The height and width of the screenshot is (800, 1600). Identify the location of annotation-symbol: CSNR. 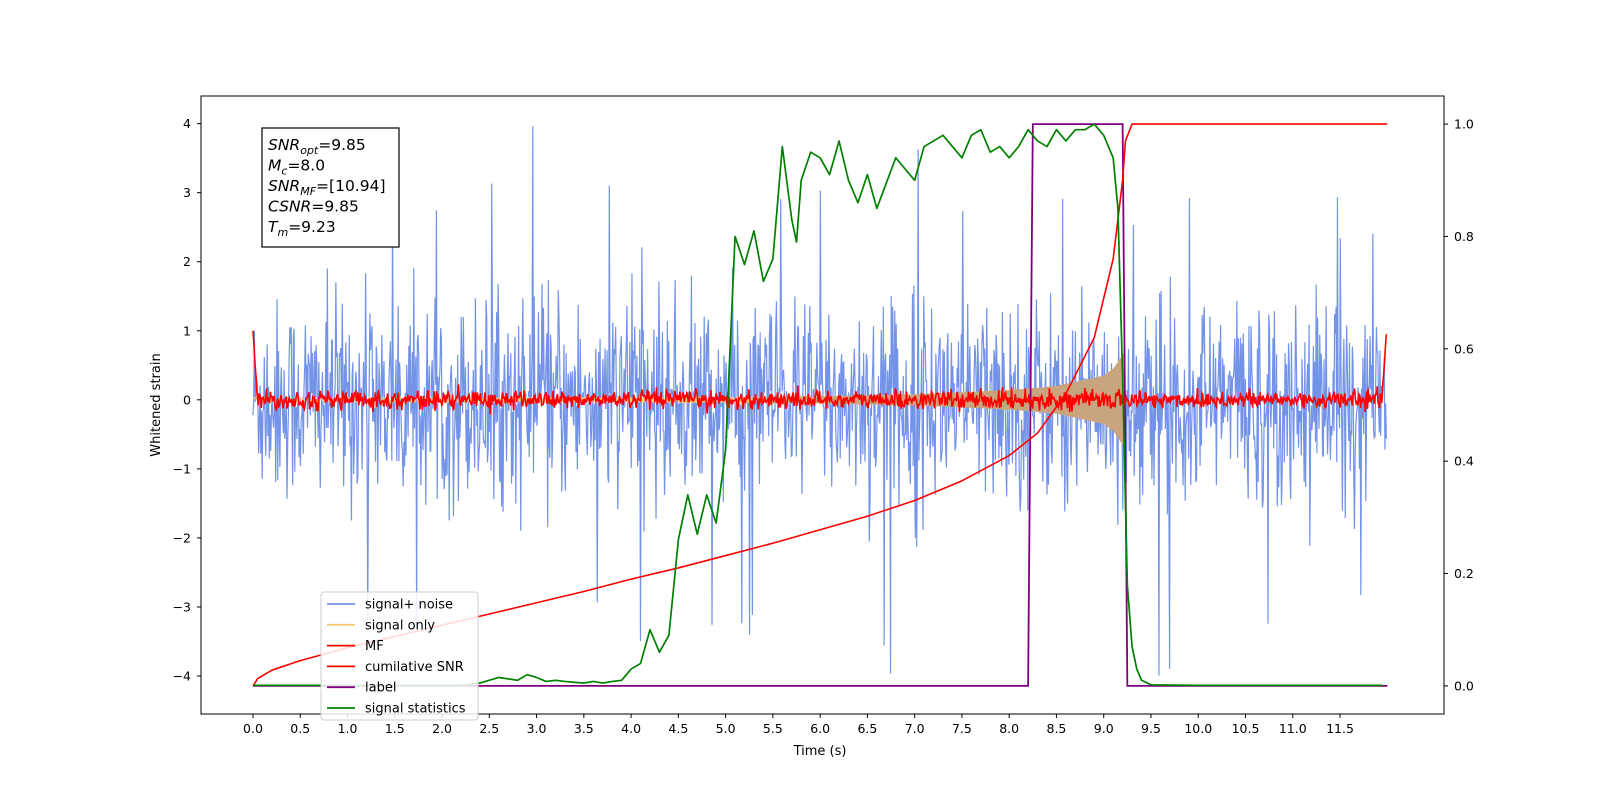
(289, 207).